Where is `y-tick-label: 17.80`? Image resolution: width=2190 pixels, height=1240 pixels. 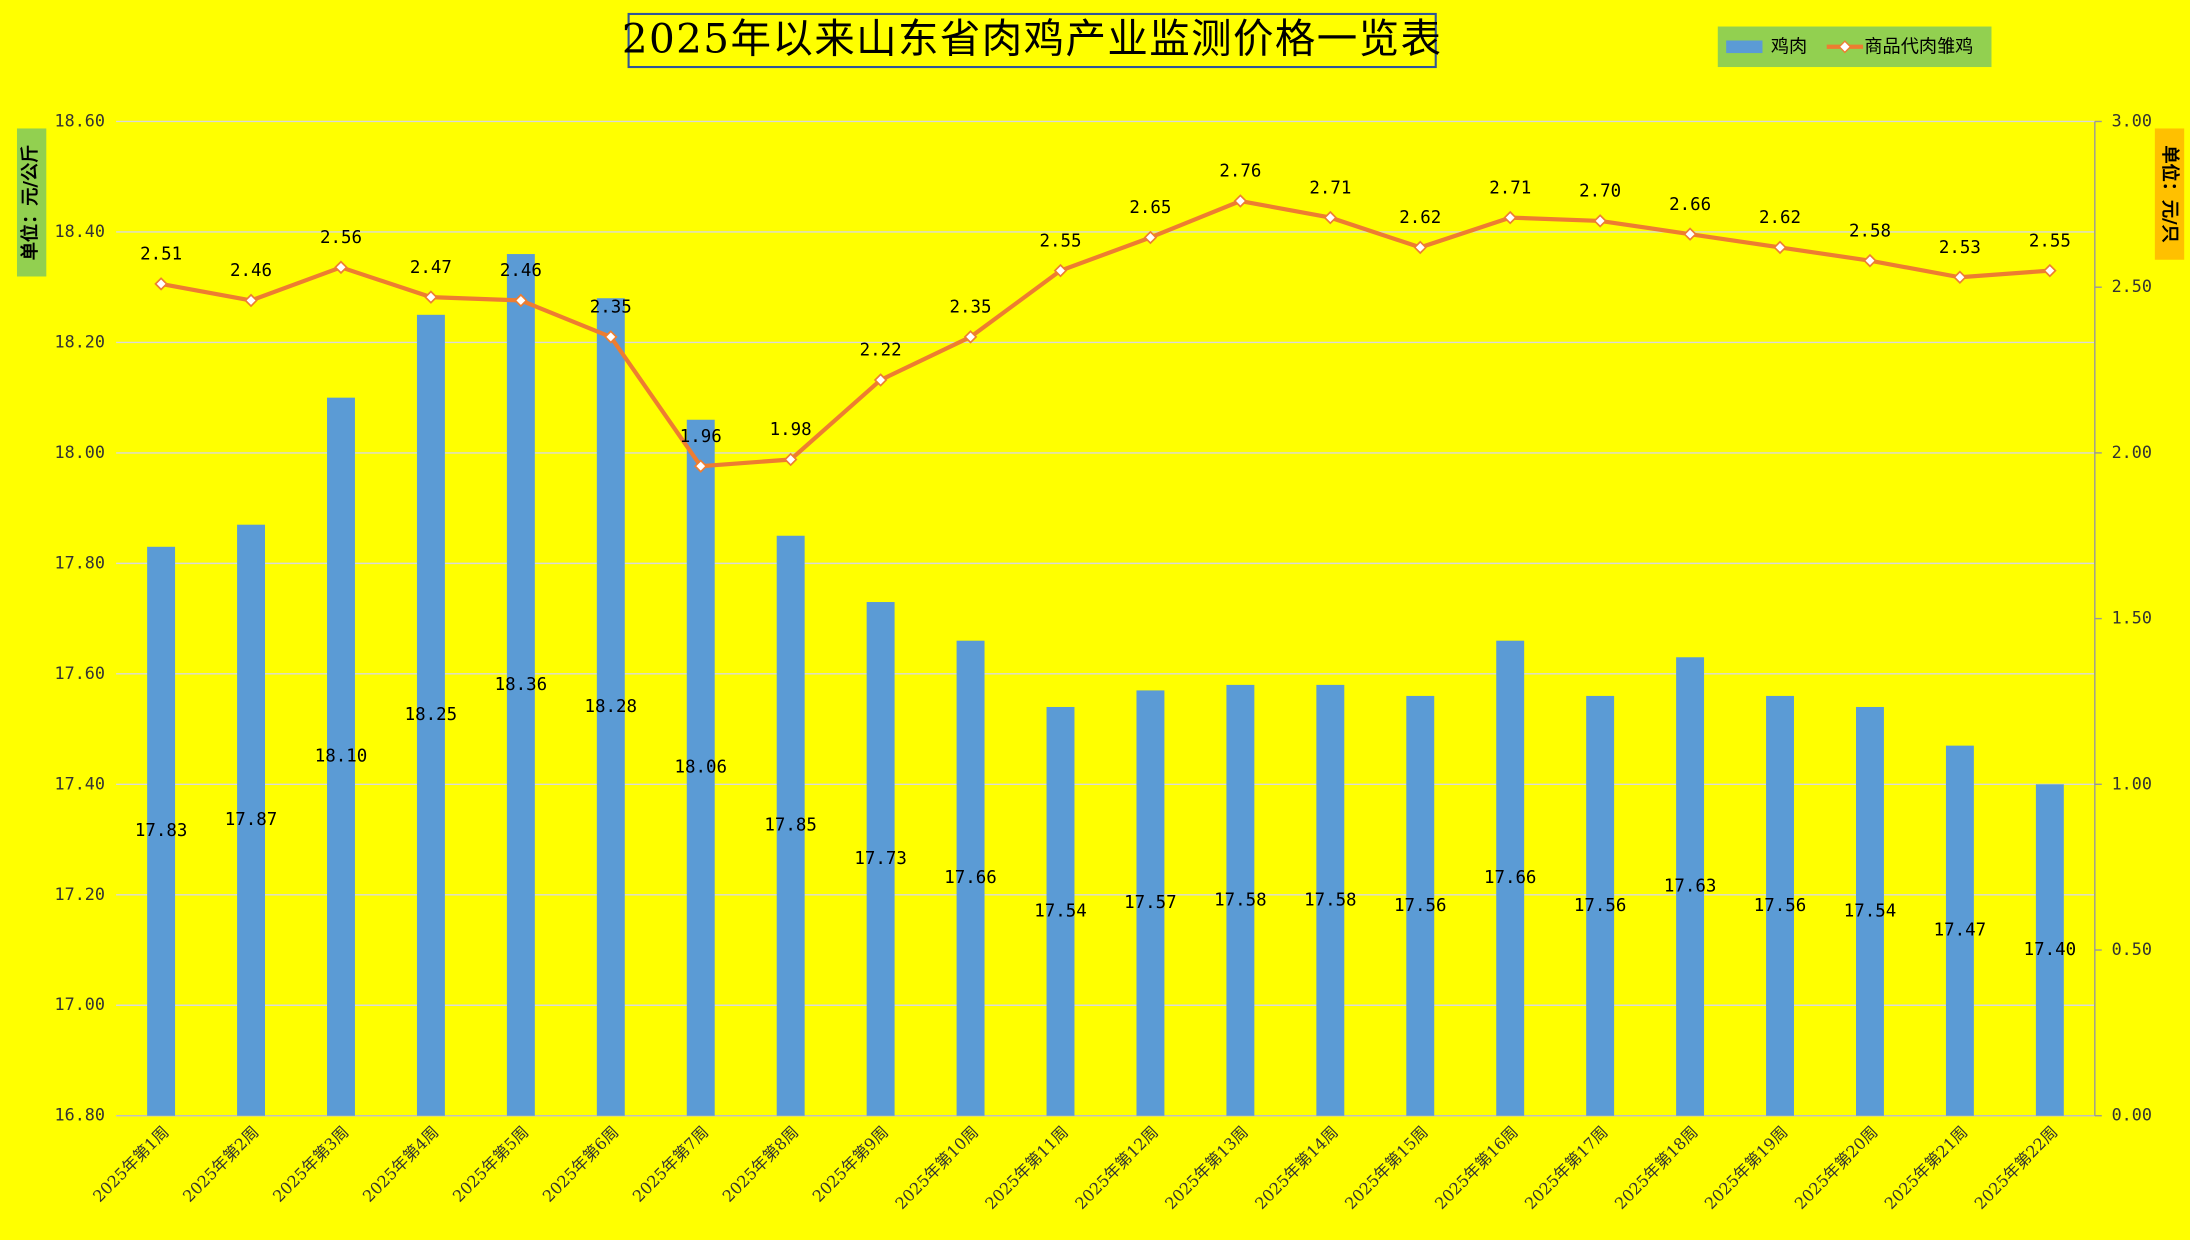
y-tick-label: 17.80 is located at coordinates (80, 562).